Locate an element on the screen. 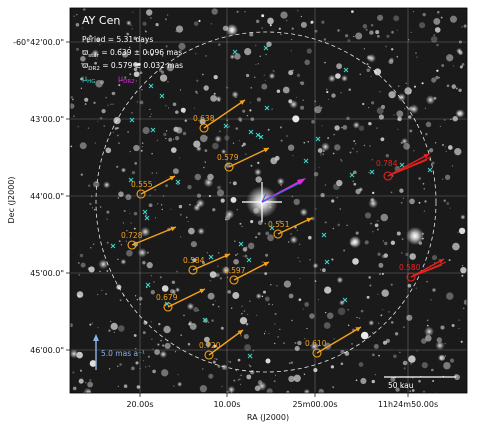 The width and height of the screenshot is (490, 425). x-axis-label: RA (J2000) is located at coordinates (268, 417).